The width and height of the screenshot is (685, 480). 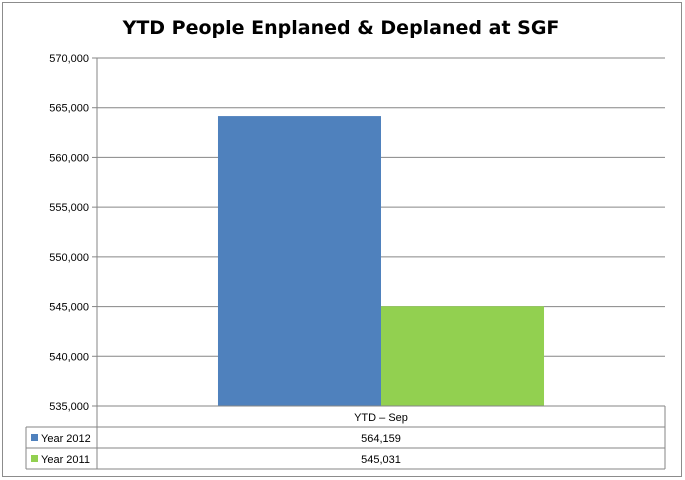 I want to click on y-tick-label: 540,000, so click(x=69, y=357).